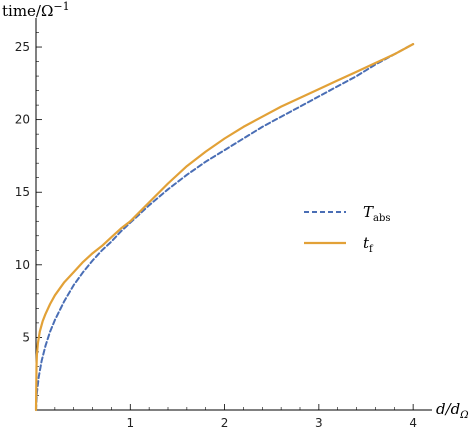  Describe the element at coordinates (452, 410) in the screenshot. I see `x-axis-label: d/dΩ` at that location.